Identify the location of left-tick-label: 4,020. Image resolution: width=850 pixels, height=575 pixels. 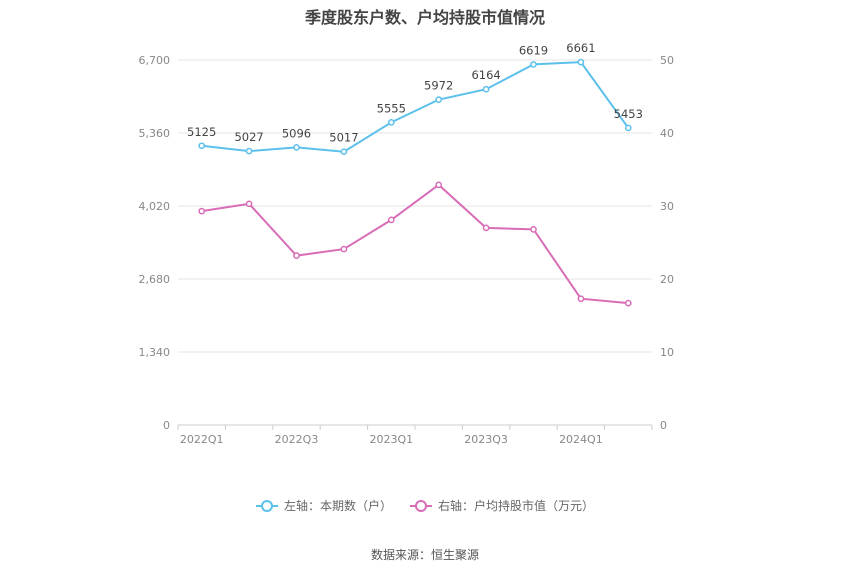
(155, 206).